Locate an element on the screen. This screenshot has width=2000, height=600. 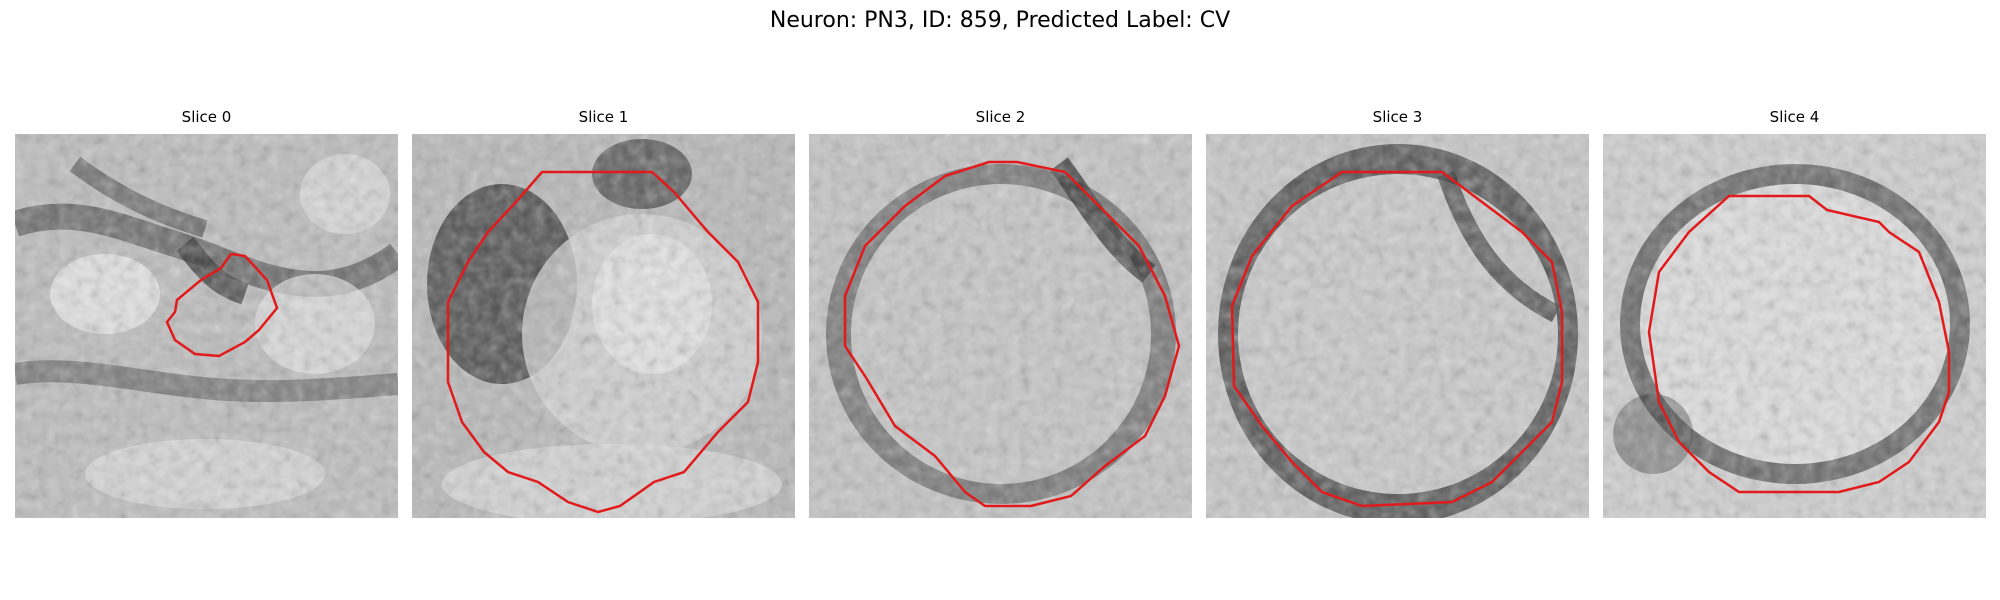
slice-panel-0: Slice 0 is located at coordinates (206, 313).